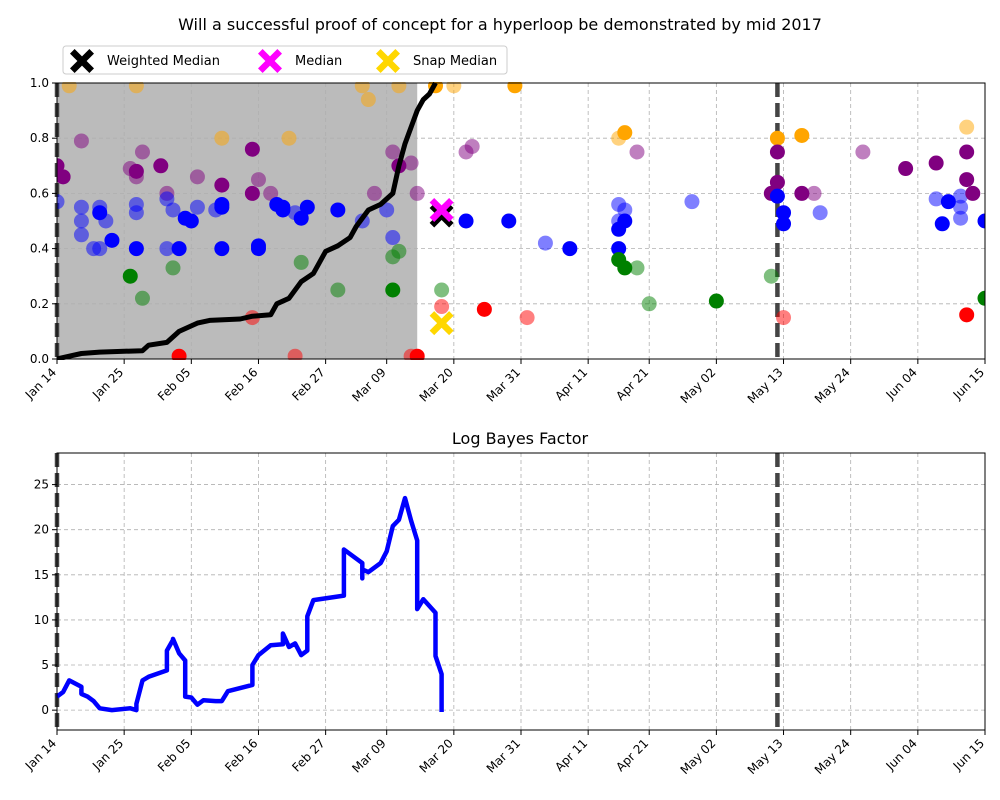 Image resolution: width=1000 pixels, height=800 pixels. Describe the element at coordinates (503, 755) in the screenshot. I see `x-tick-label: Mar 31` at that location.